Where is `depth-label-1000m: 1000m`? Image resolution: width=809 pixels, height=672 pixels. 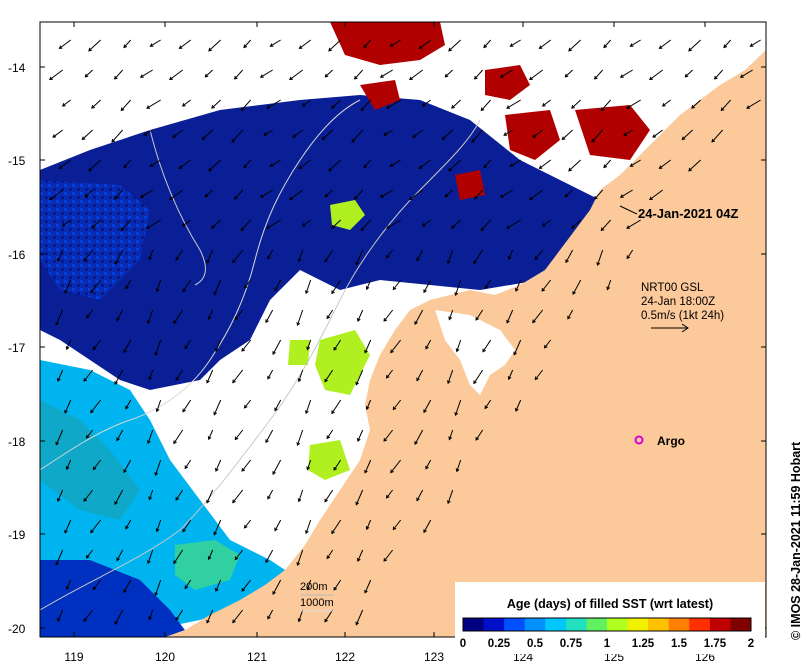 depth-label-1000m: 1000m is located at coordinates (317, 603).